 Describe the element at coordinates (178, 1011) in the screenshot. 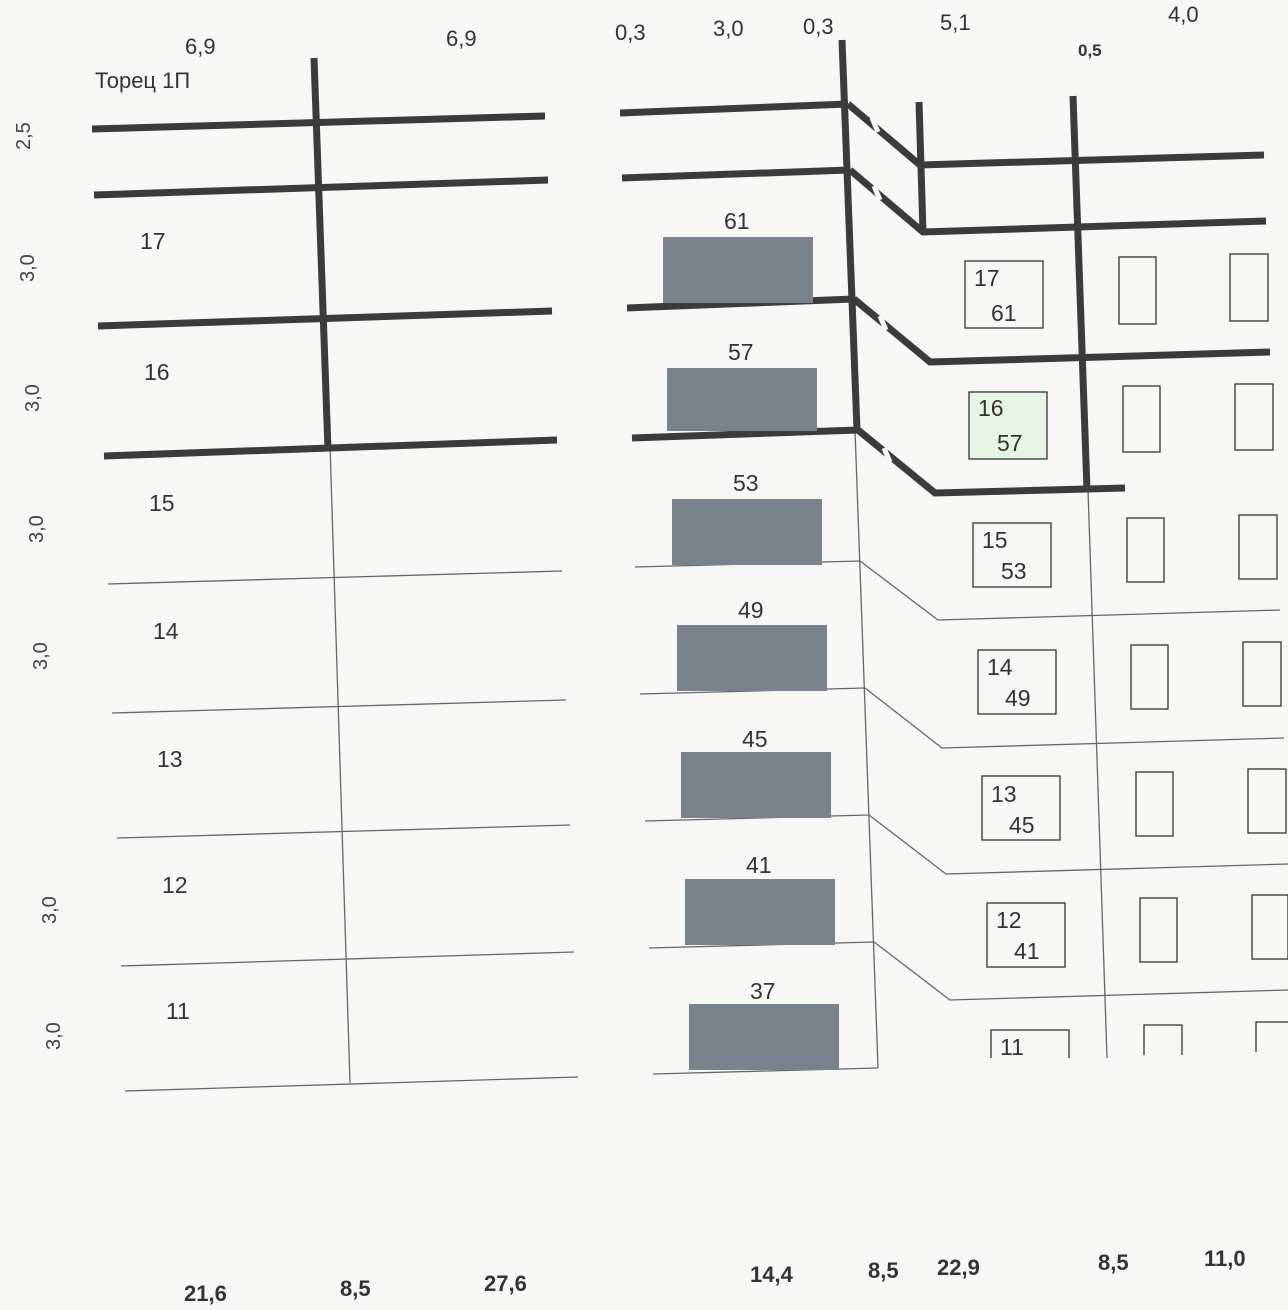

I see `floor-number: 11` at that location.